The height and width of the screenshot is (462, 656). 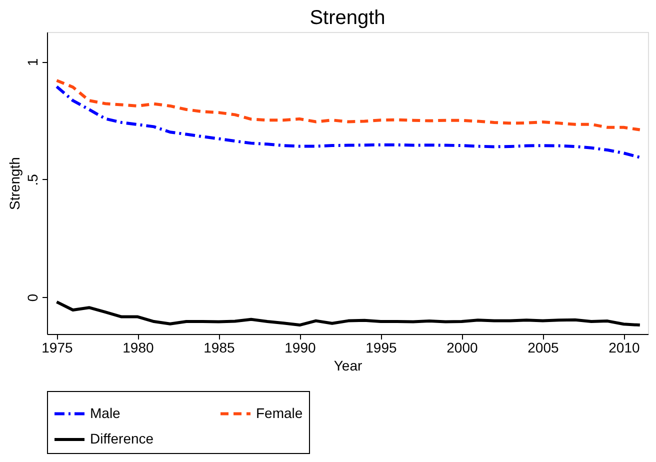 What do you see at coordinates (348, 18) in the screenshot?
I see `chart-title: Strength` at bounding box center [348, 18].